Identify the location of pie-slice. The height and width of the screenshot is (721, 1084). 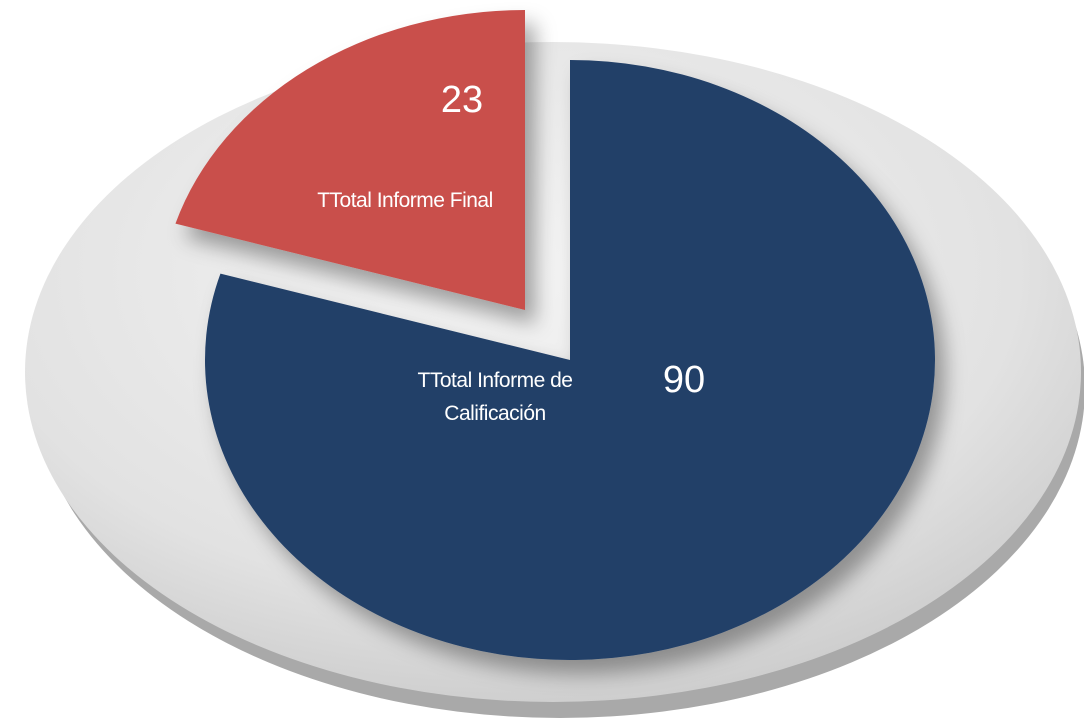
(350, 160).